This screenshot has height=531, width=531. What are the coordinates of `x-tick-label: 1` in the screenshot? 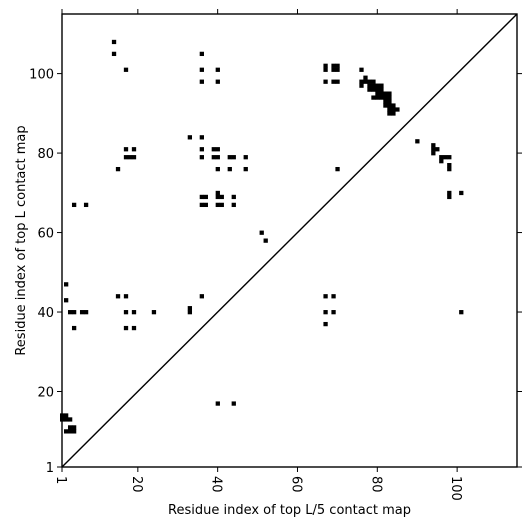 It's located at (60, 480).